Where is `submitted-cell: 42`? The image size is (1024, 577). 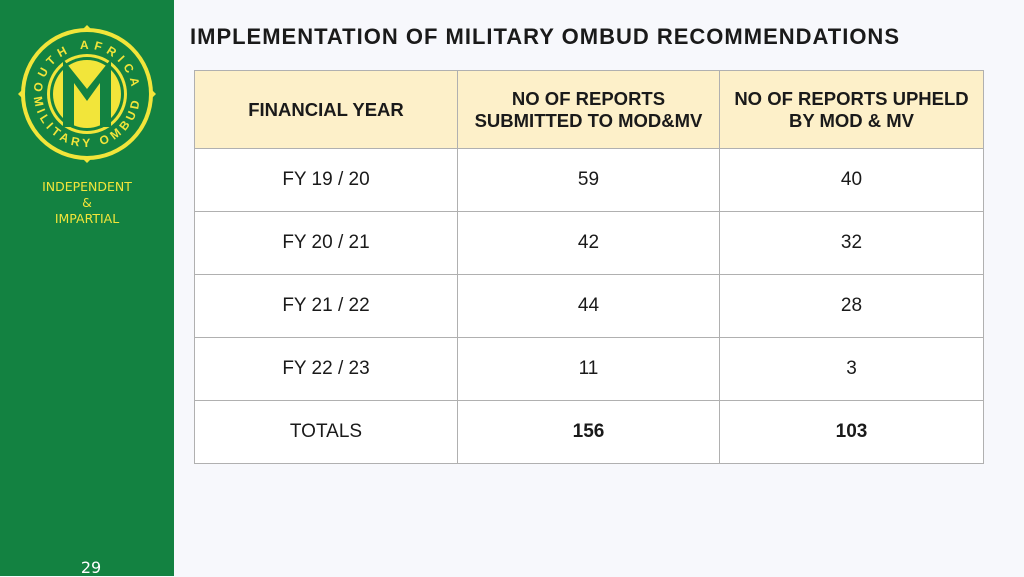
submitted-cell: 42 is located at coordinates (588, 243).